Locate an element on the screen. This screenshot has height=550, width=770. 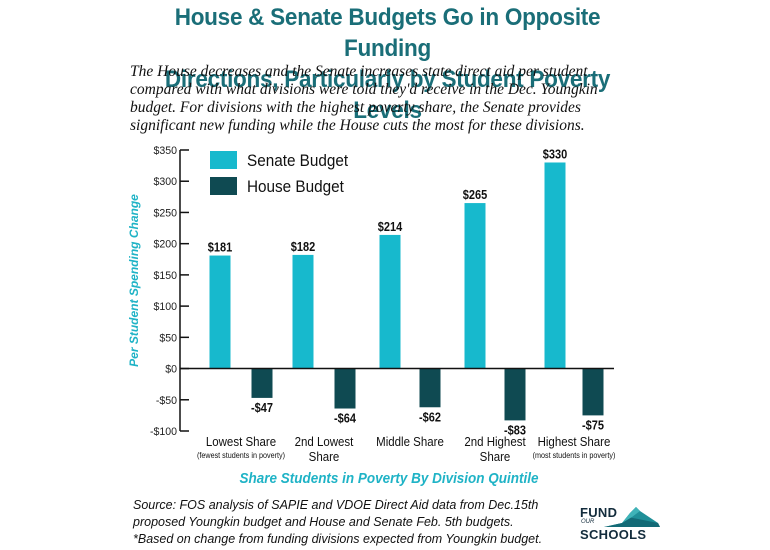
legend-label-senate: Senate Budget is located at coordinates (298, 160).